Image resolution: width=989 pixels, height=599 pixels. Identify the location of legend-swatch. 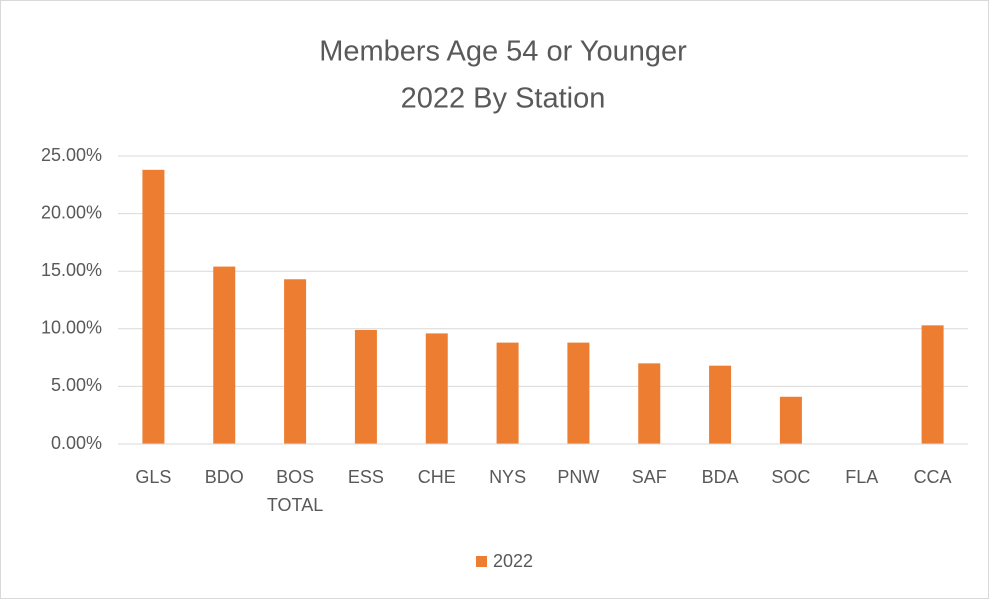
(481, 561).